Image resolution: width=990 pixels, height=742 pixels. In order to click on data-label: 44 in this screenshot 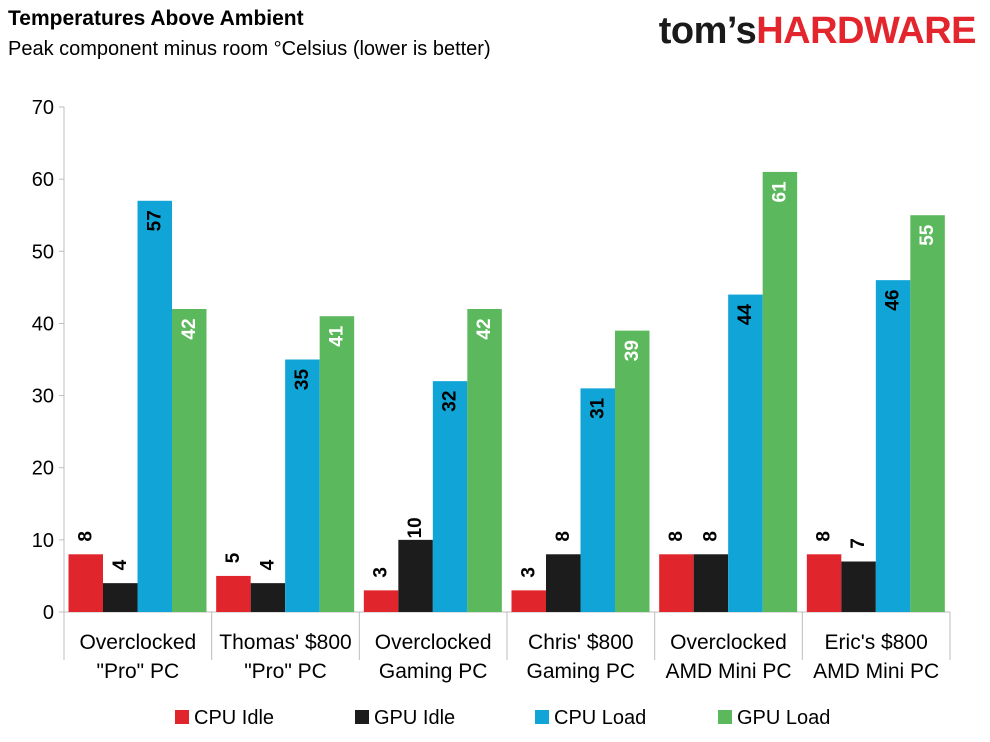, I will do `click(745, 315)`.